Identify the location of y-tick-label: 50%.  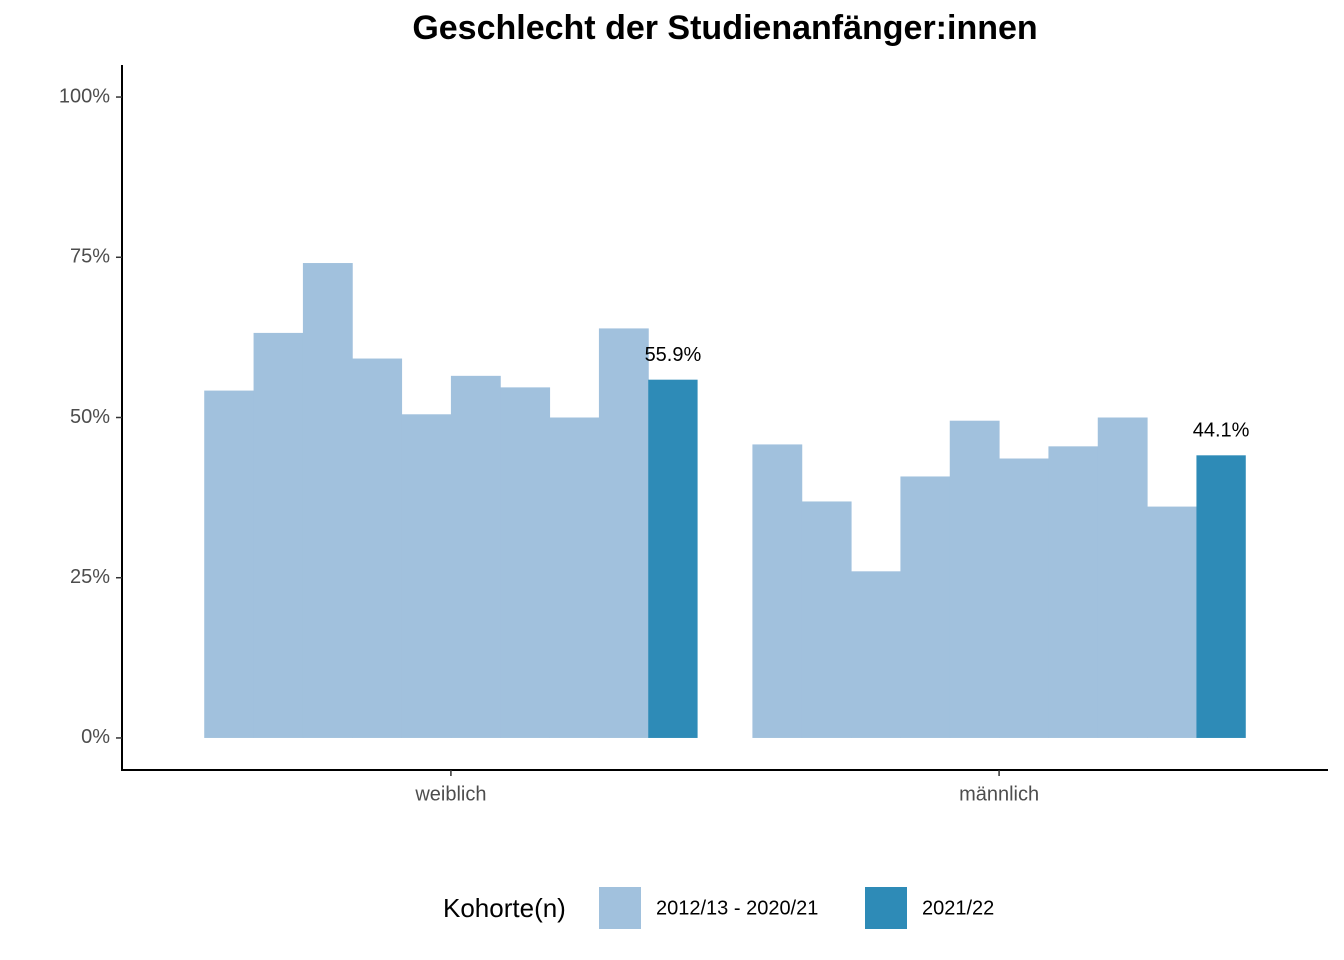
(90, 417).